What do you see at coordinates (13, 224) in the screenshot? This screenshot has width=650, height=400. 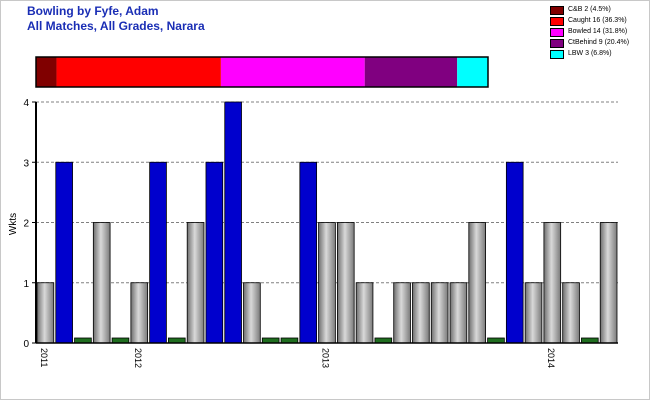 I see `y-axis-label: Wkts` at bounding box center [13, 224].